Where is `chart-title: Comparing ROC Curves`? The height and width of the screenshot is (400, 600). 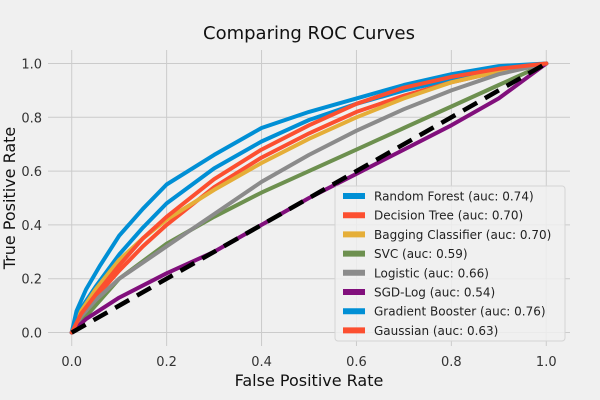 chart-title: Comparing ROC Curves is located at coordinates (309, 33).